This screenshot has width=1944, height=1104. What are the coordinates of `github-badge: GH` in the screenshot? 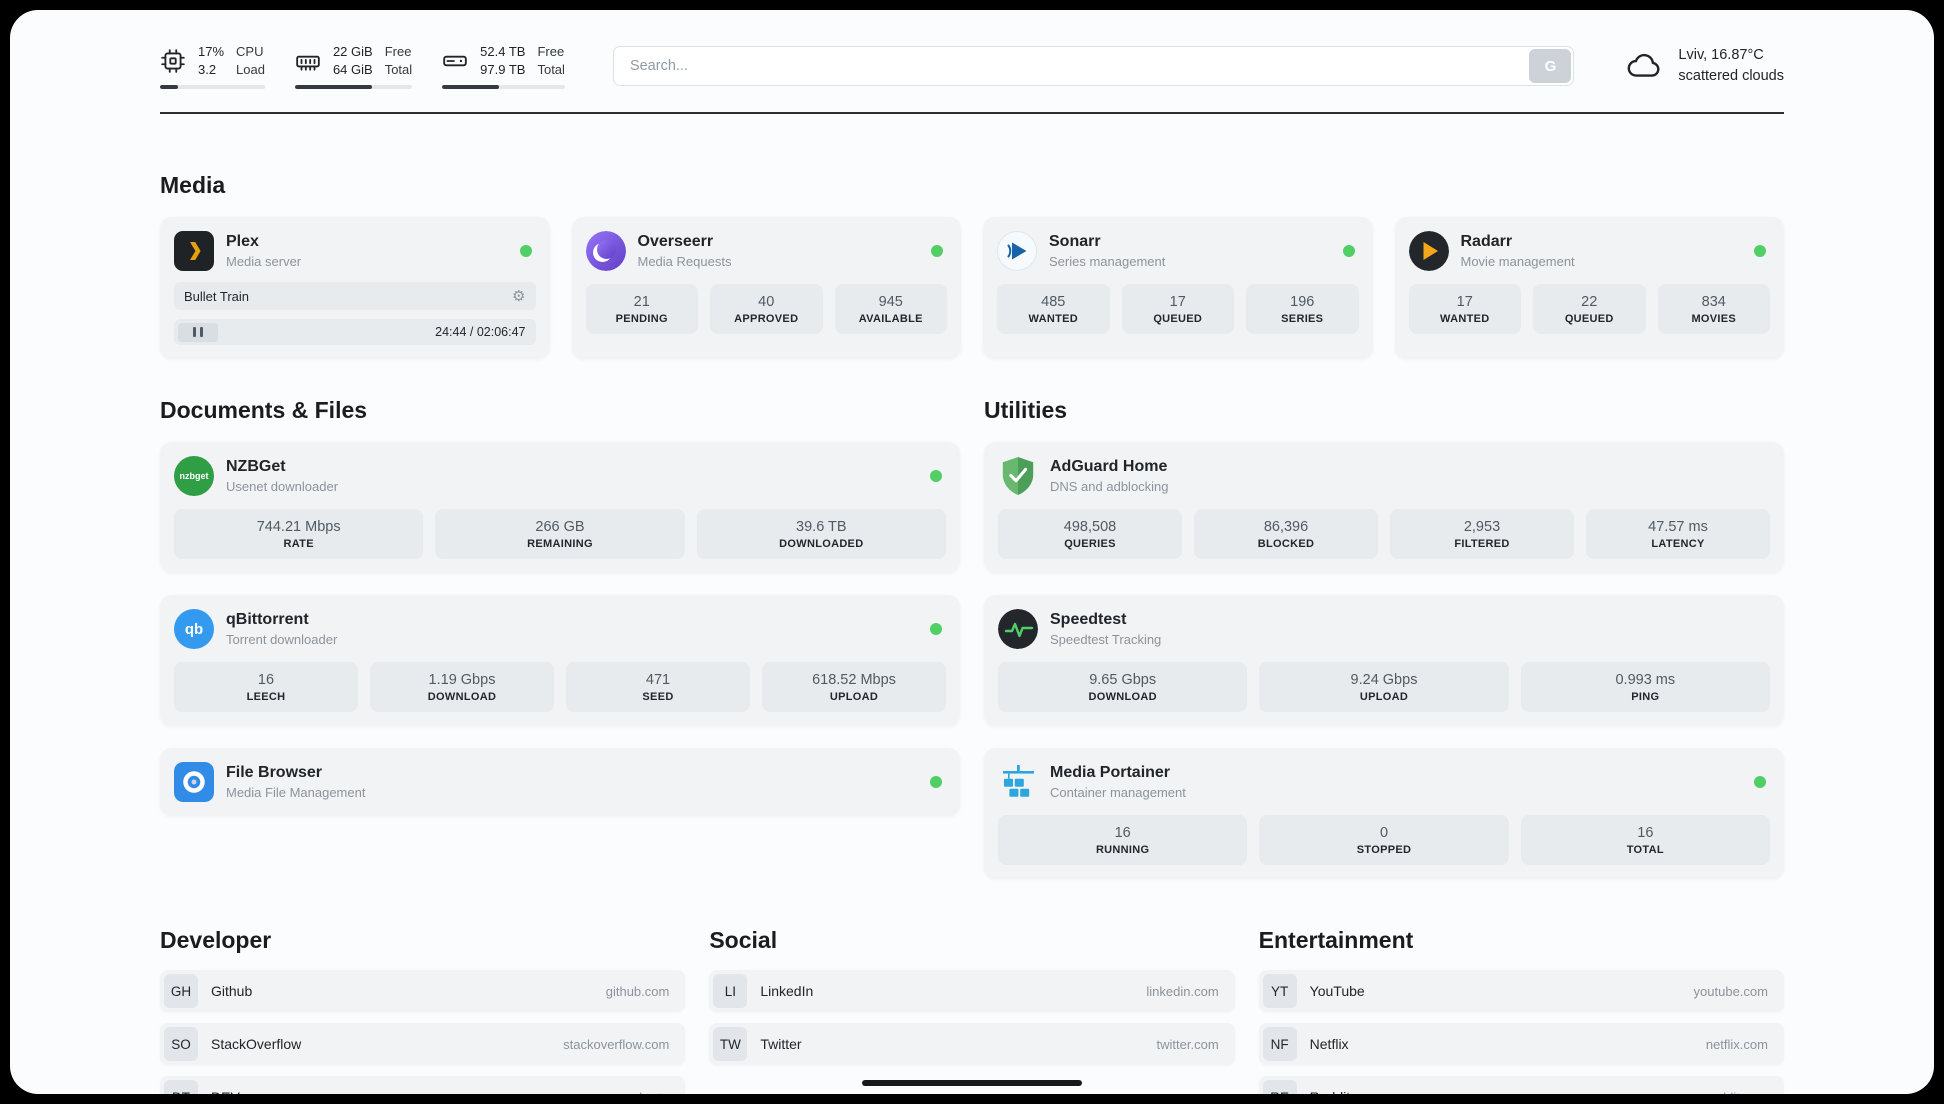 It's located at (181, 991).